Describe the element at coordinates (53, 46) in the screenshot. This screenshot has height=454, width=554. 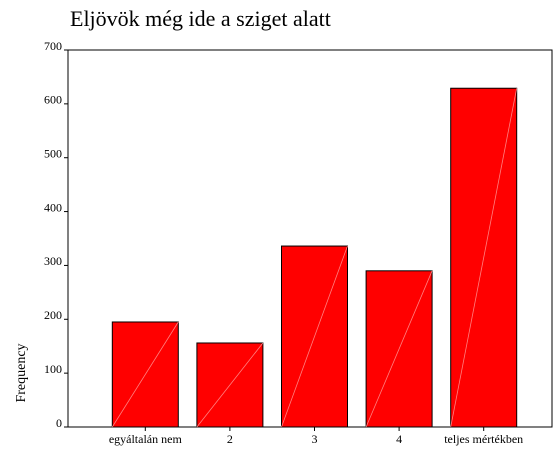
I see `y-tick-label: 700` at that location.